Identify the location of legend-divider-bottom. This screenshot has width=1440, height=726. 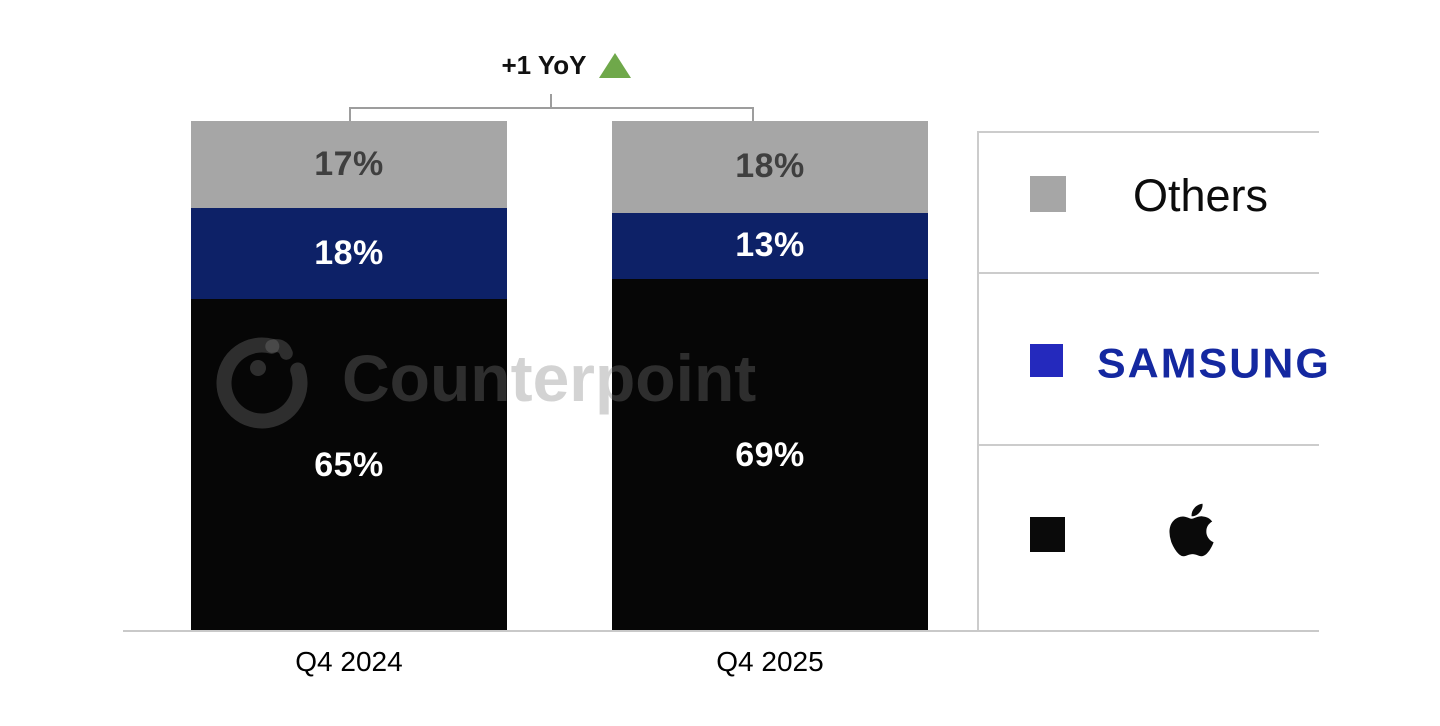
(1148, 445).